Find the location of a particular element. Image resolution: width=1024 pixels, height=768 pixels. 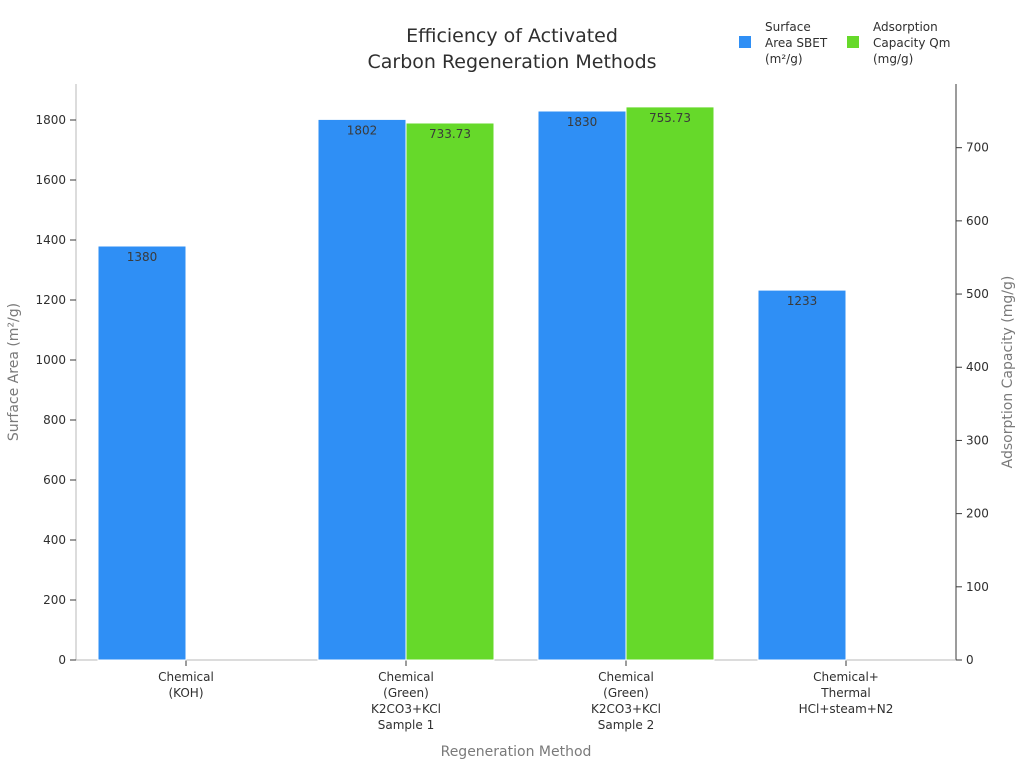

y-left-tick-label: 1400 is located at coordinates (50, 240).